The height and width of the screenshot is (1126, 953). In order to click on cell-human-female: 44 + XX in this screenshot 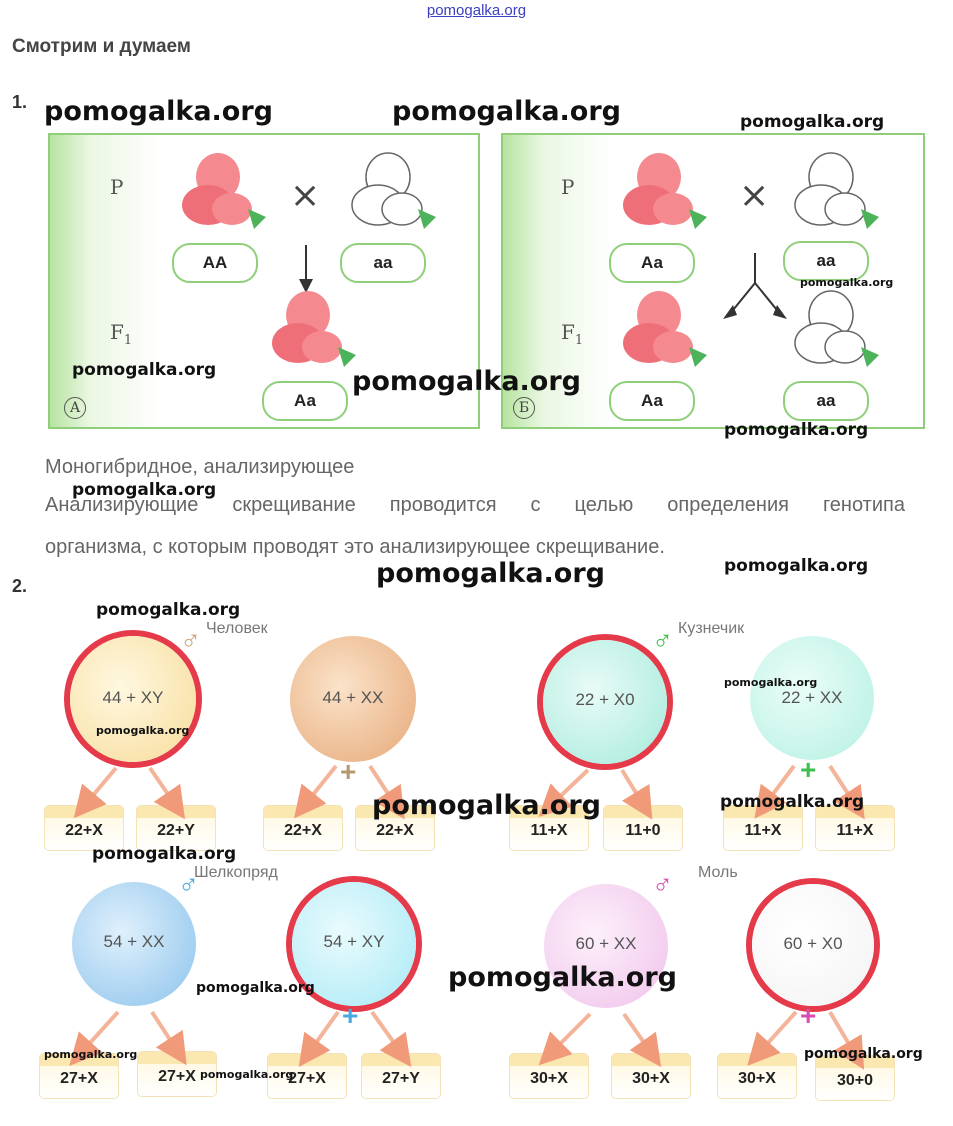, I will do `click(353, 699)`.